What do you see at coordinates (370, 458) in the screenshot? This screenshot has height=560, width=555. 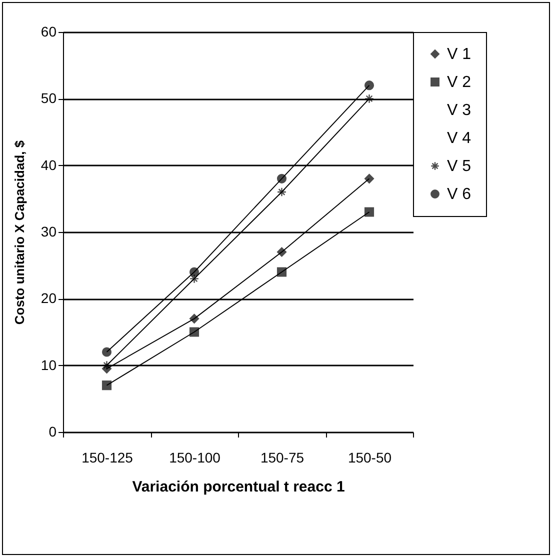 I see `x-tick-label: 150-50` at bounding box center [370, 458].